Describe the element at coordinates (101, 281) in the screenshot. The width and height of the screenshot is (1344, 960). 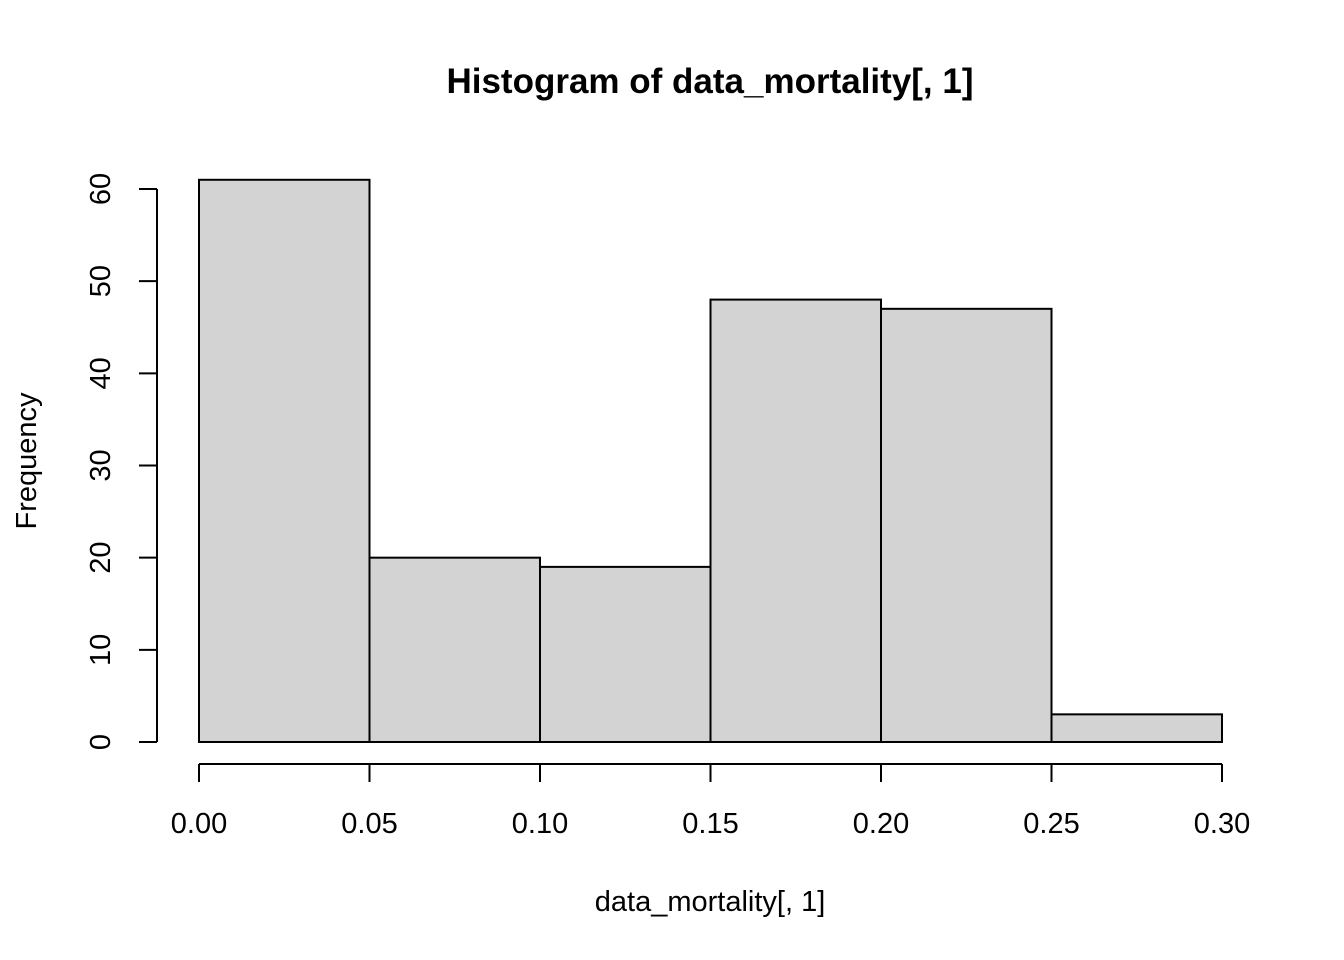
I see `y-tick-label: 50` at that location.